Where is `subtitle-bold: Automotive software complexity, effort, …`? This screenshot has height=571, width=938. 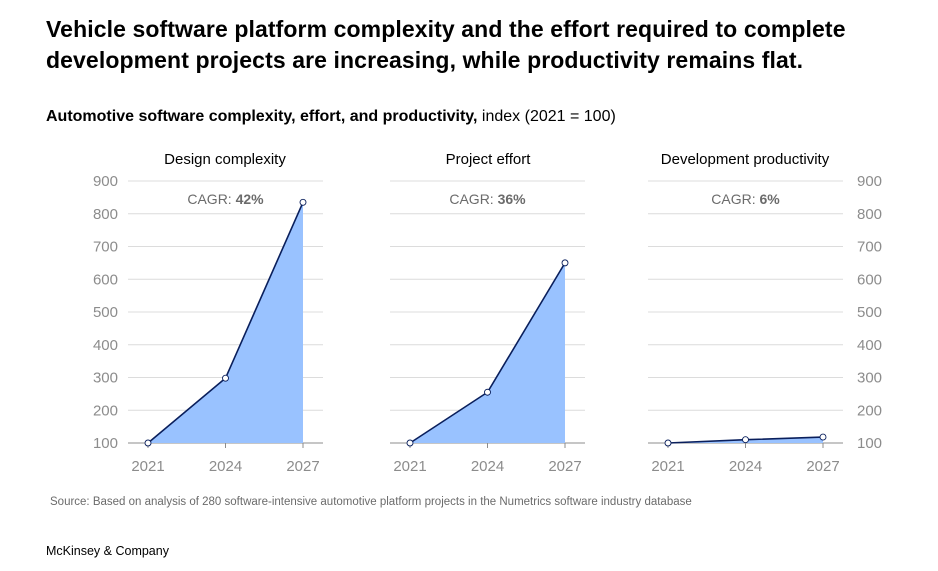 subtitle-bold: Automotive software complexity, effort, … is located at coordinates (262, 116).